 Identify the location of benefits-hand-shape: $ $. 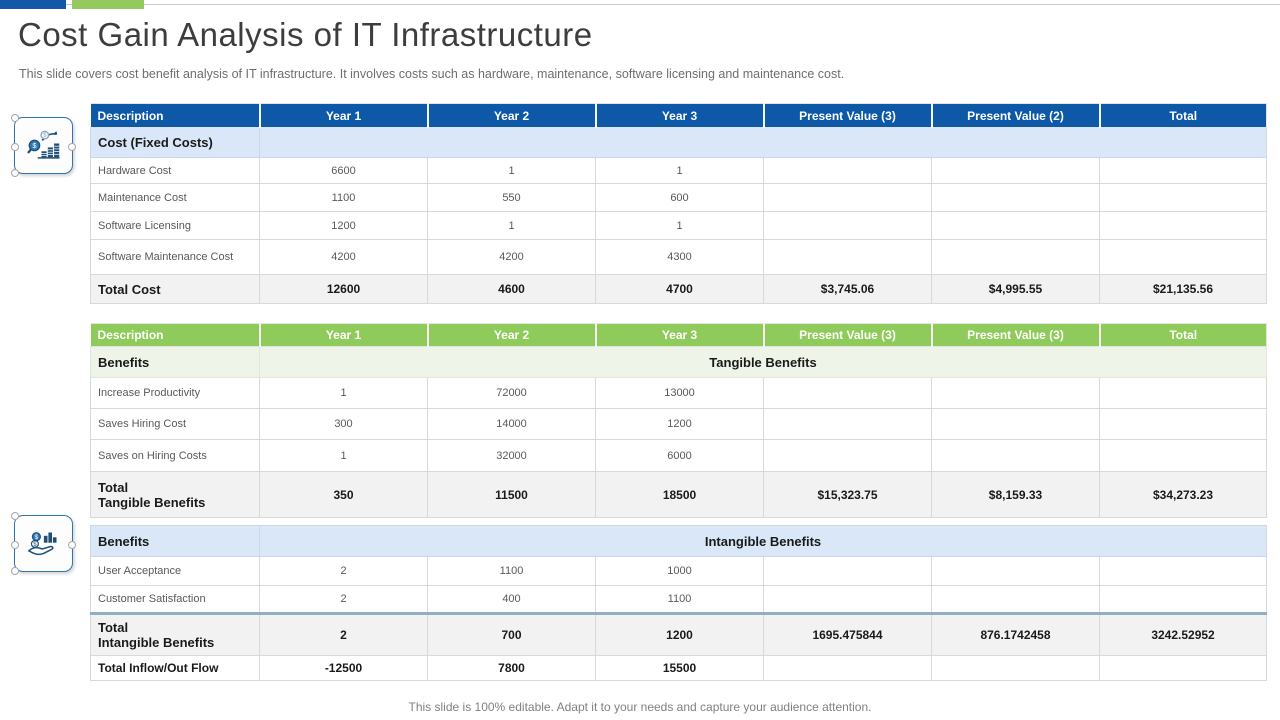
(43, 543).